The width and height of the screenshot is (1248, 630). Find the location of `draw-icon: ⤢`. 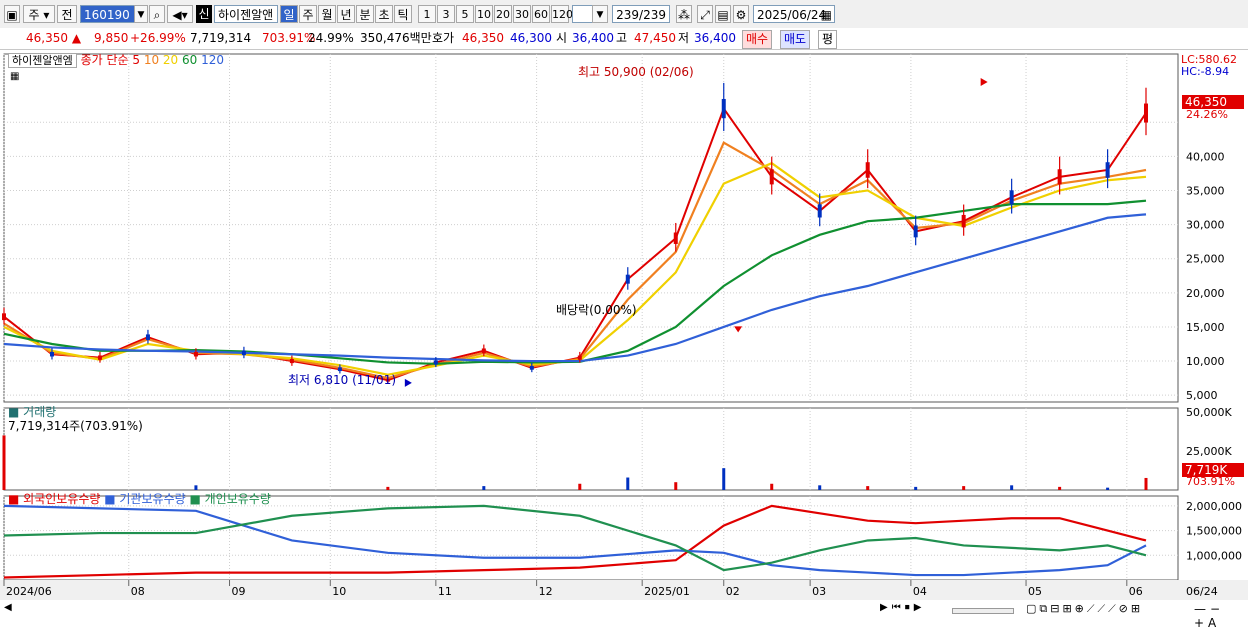

draw-icon: ⤢ is located at coordinates (705, 14).